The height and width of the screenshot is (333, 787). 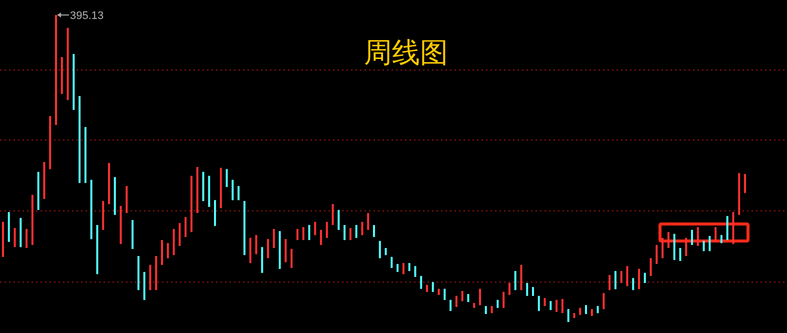 I want to click on text: 周线图, so click(x=406, y=52).